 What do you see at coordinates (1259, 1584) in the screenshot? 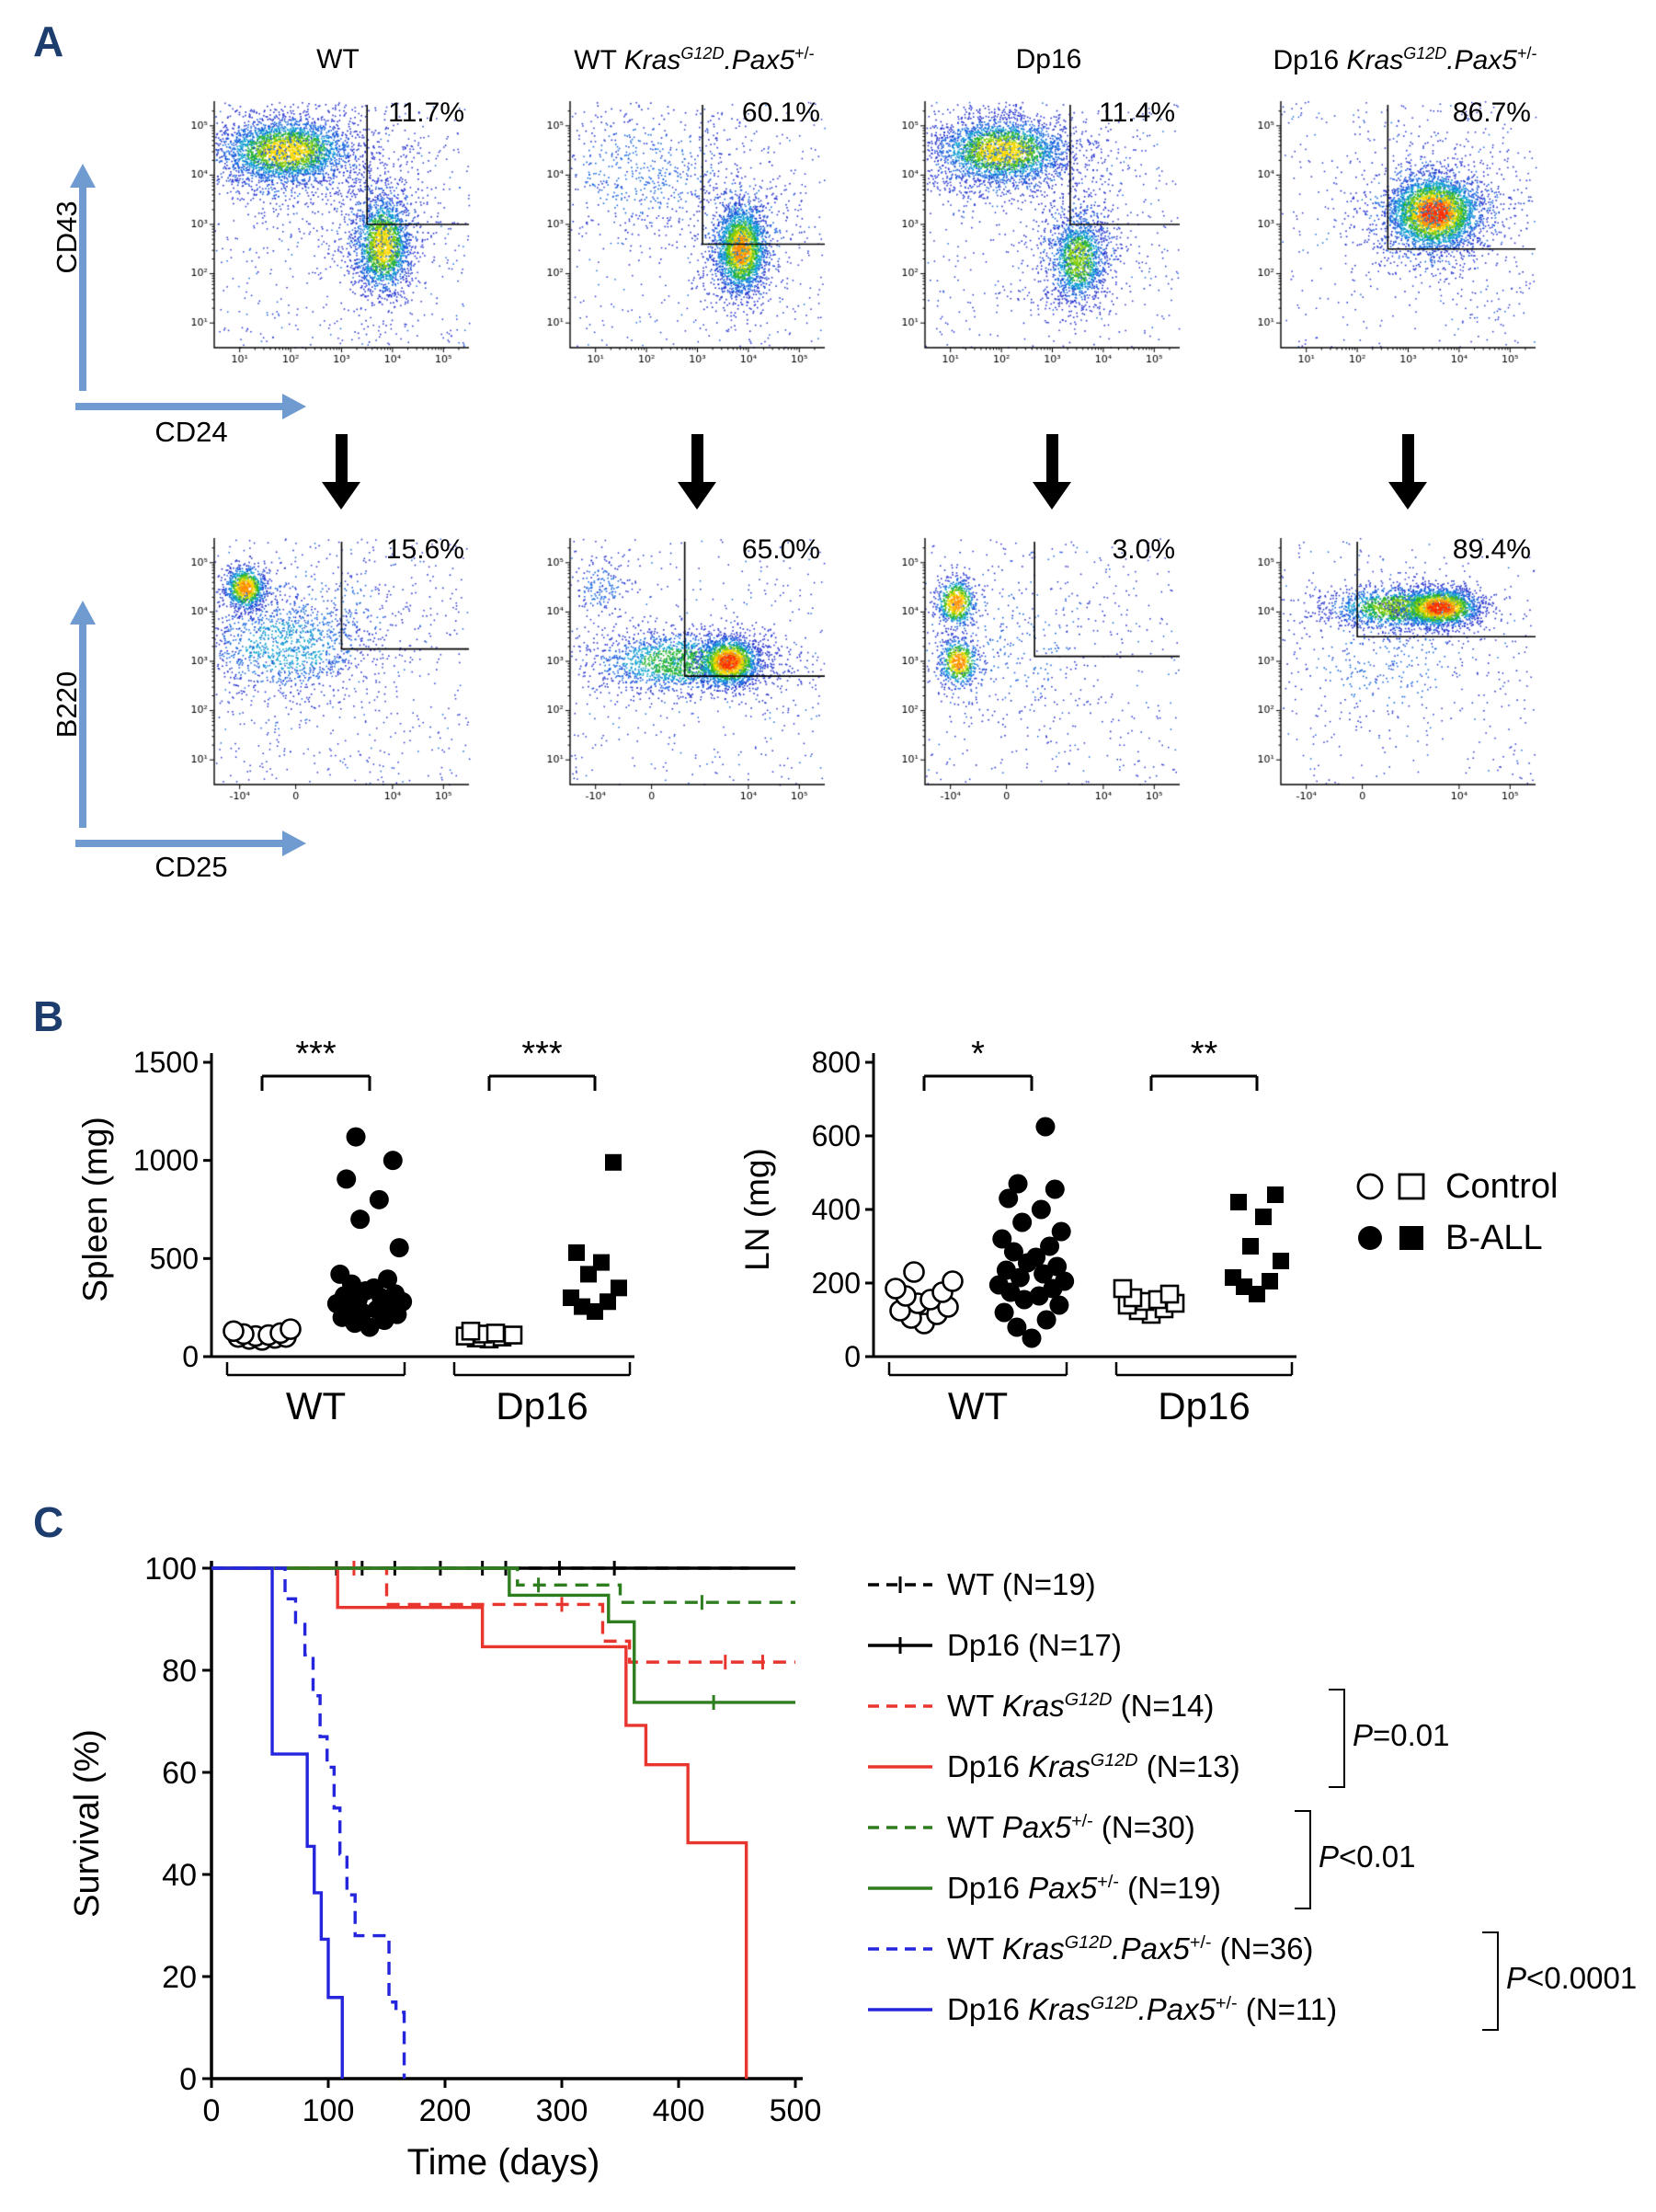
I see `survival-legend-item-1: WT (N=19)` at bounding box center [1259, 1584].